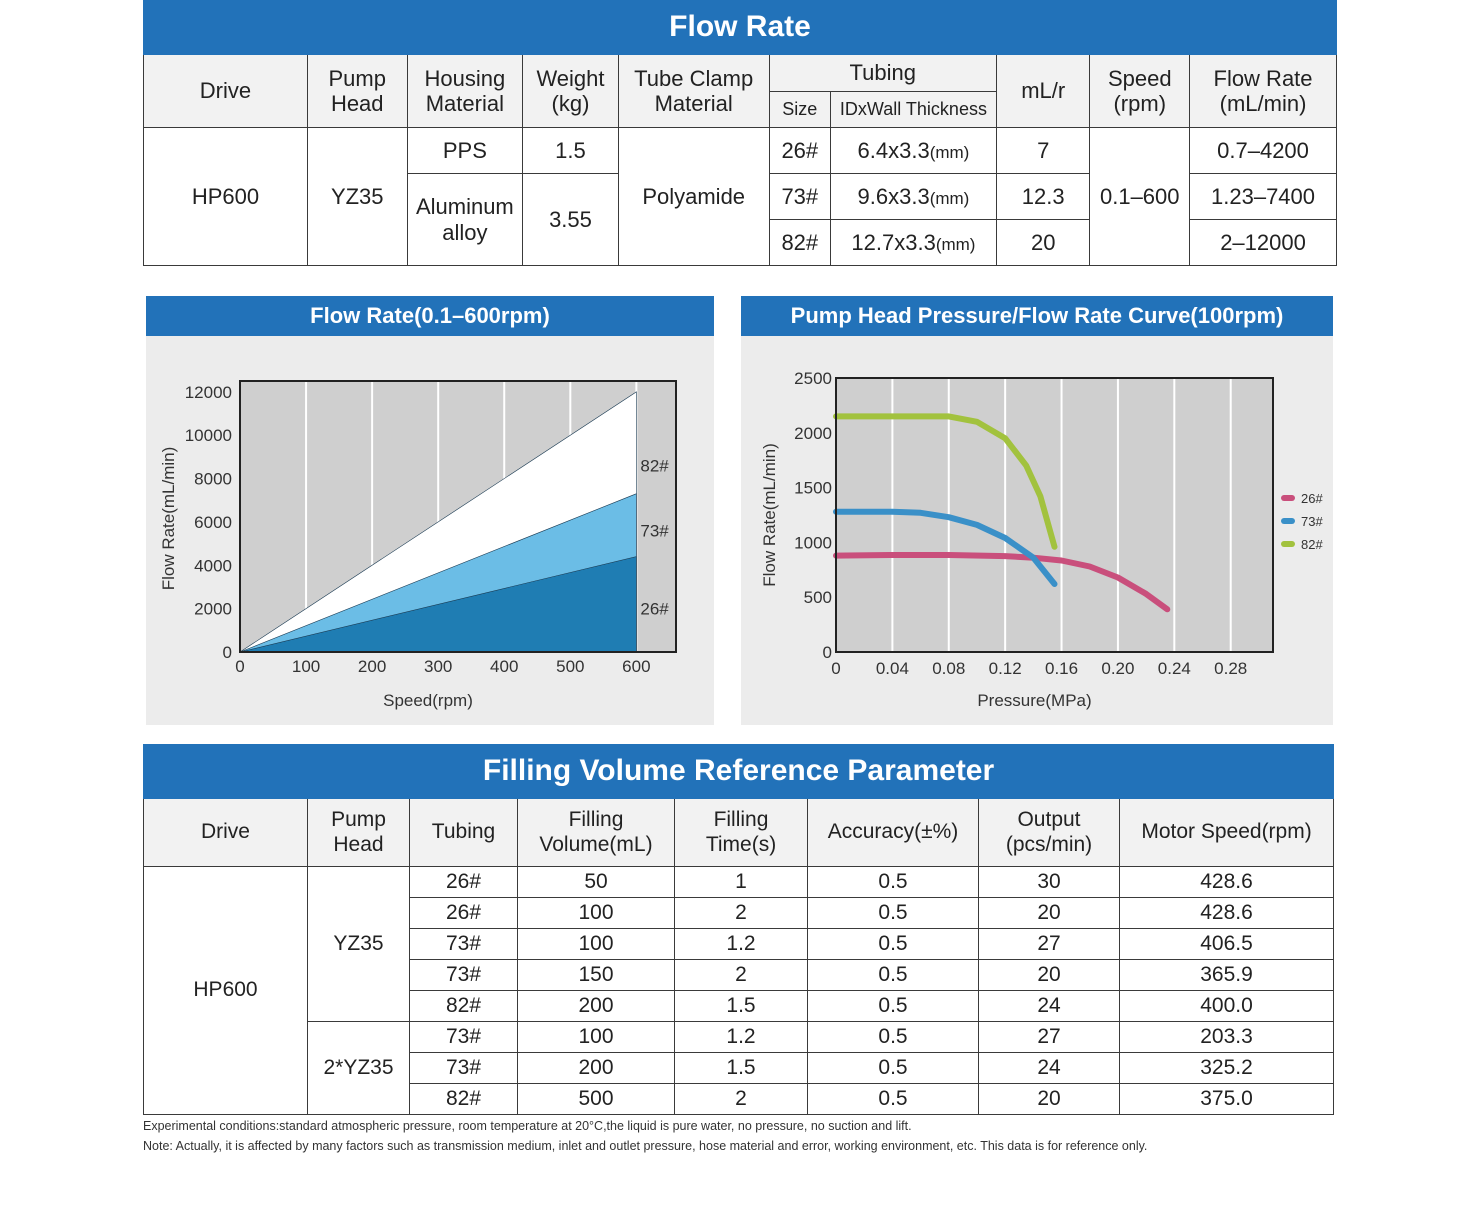 This screenshot has height=1213, width=1484. I want to click on table-row: 73# 200 1.5 0.5 24 325.2, so click(739, 1068).